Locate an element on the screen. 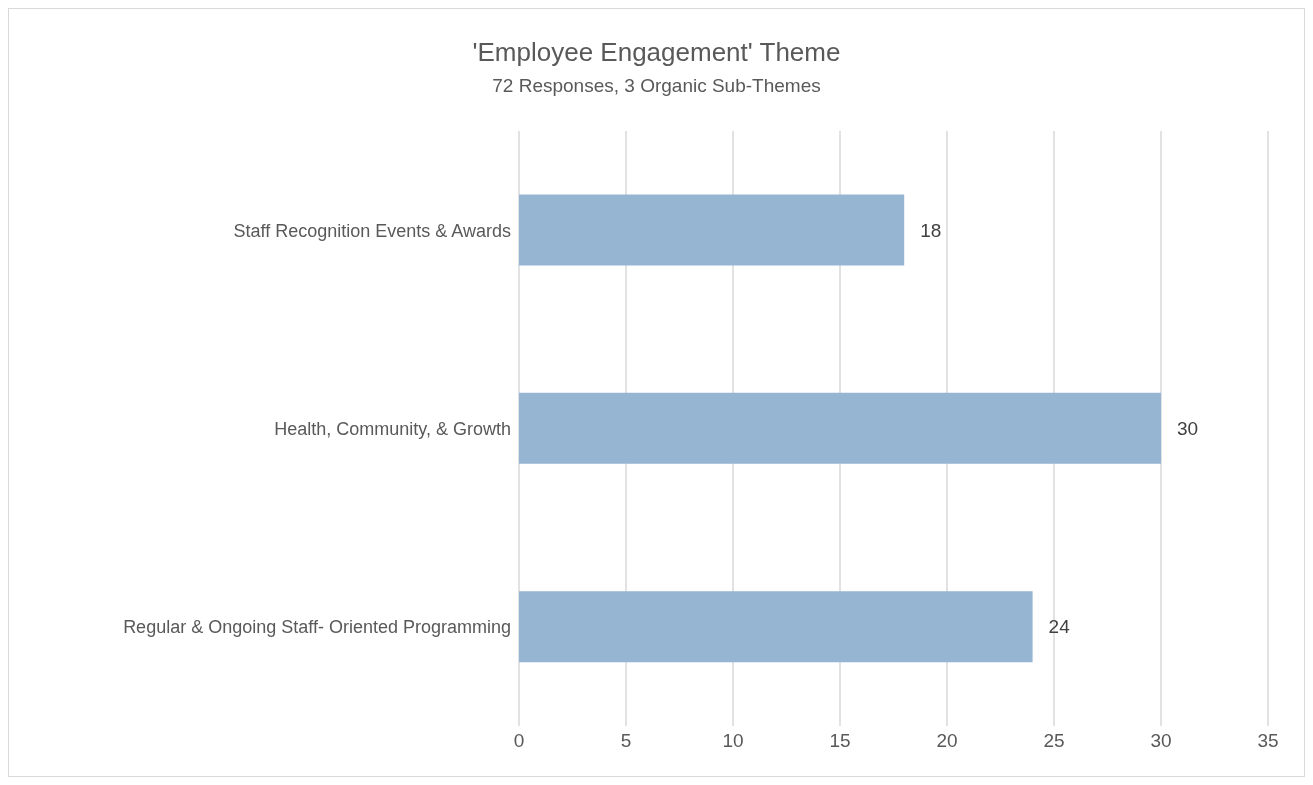 The width and height of the screenshot is (1313, 785). x-tick-label: 30 is located at coordinates (1161, 741).